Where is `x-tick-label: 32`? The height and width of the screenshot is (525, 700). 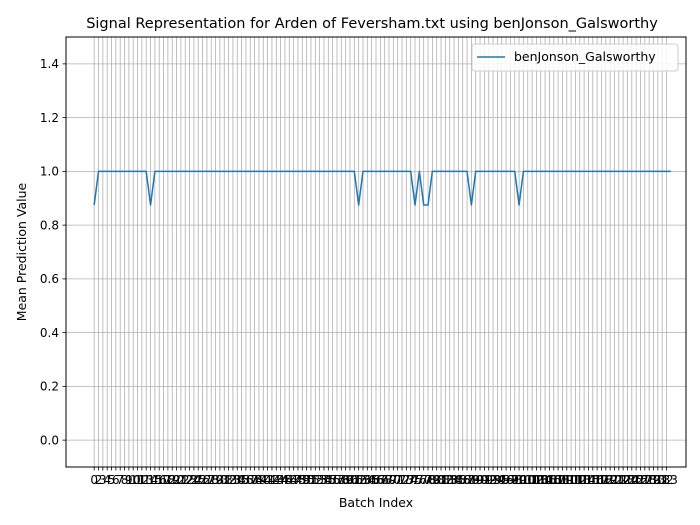 x-tick-label: 32 is located at coordinates (228, 480).